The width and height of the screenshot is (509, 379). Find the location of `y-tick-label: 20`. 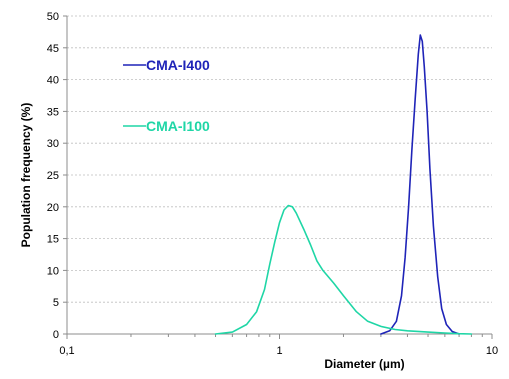

y-tick-label: 20 is located at coordinates (53, 208).